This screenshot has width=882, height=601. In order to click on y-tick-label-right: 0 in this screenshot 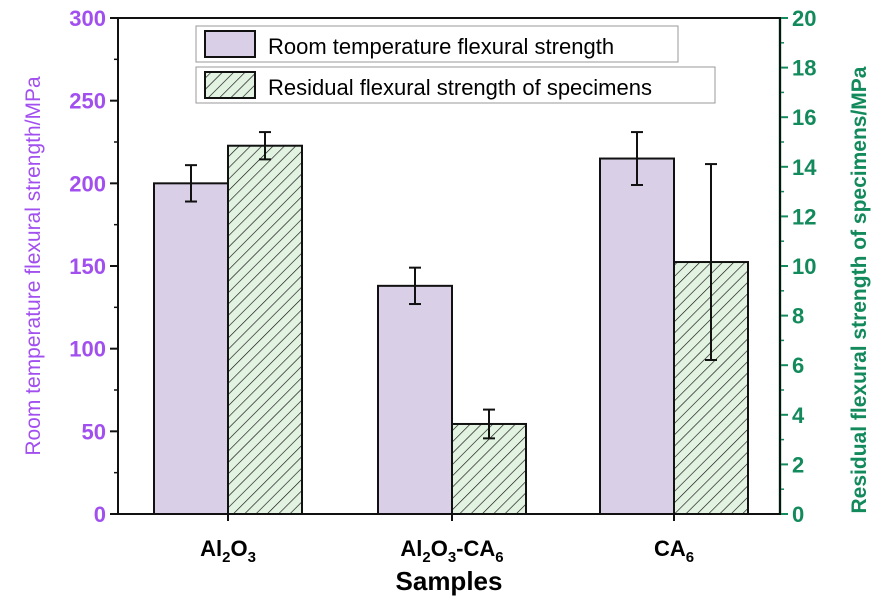, I will do `click(798, 514)`.